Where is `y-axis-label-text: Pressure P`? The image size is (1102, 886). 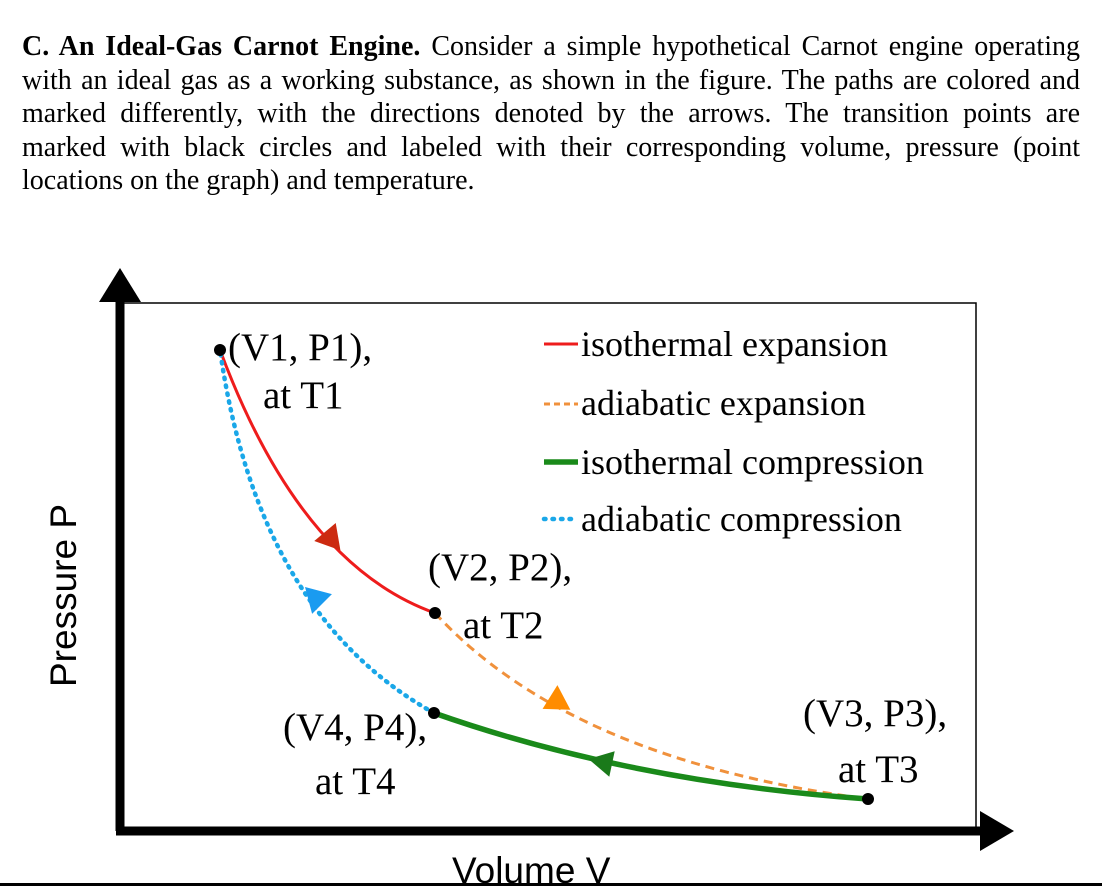 y-axis-label-text: Pressure P is located at coordinates (63, 595).